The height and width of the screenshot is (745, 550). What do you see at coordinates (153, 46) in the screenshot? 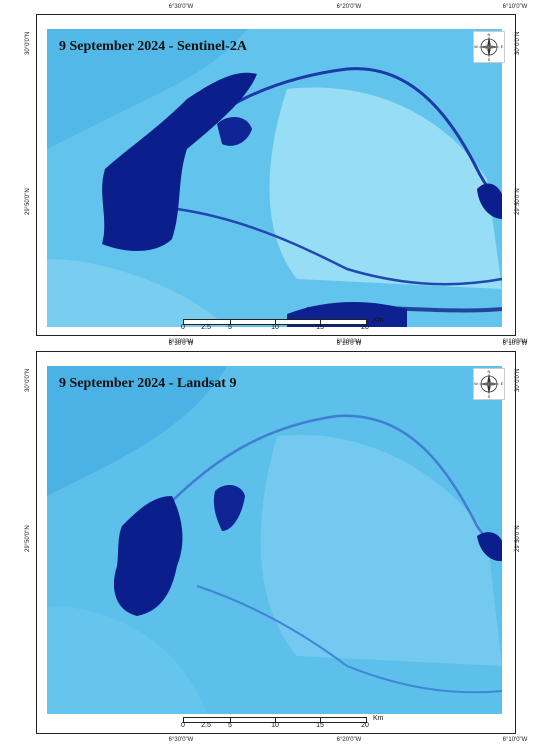
I see `map-title: 9 September 2024 - Sentinel-2A` at bounding box center [153, 46].